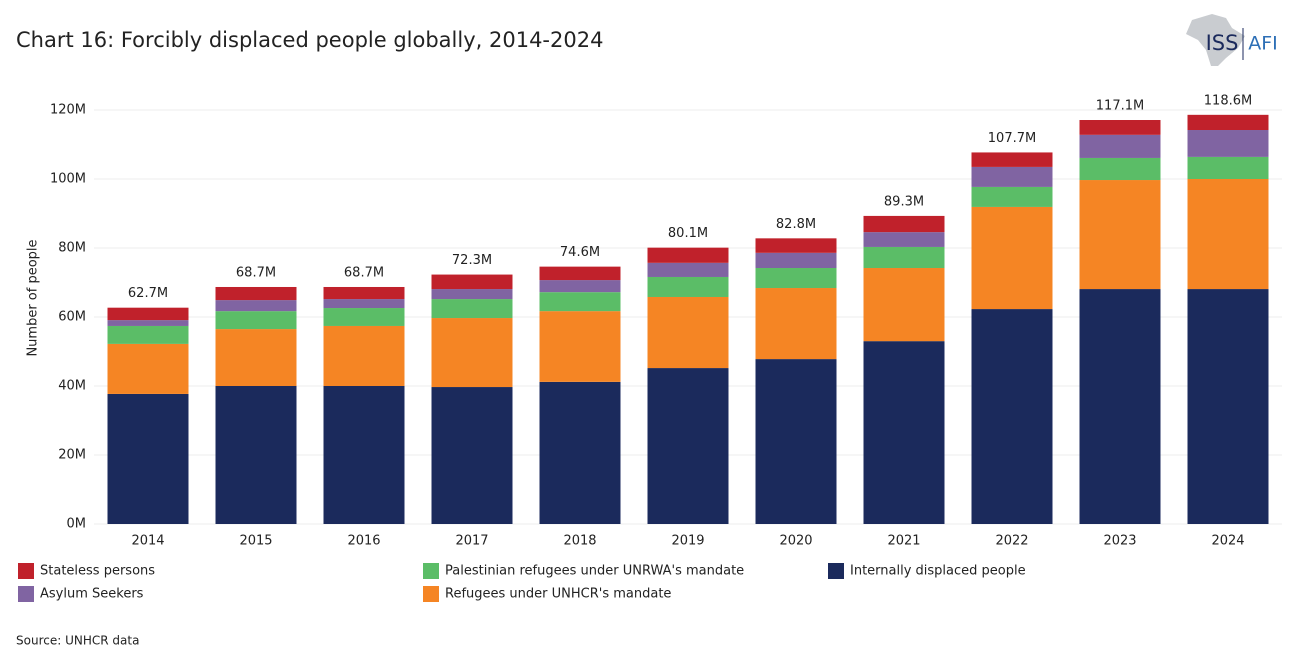  Describe the element at coordinates (687, 541) in the screenshot. I see `x-tick-label: 2019` at that location.